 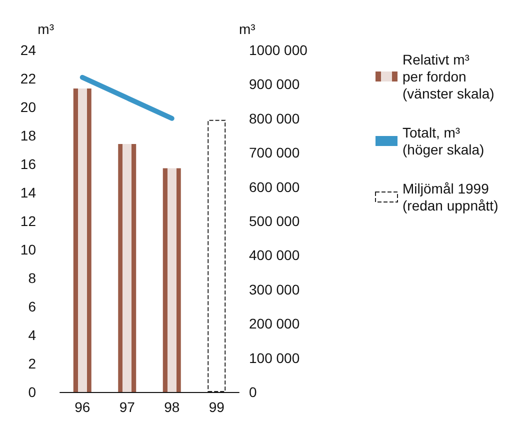 What do you see at coordinates (450, 197) in the screenshot?
I see `legend-label: Miljömål 1999 (redan uppnått)` at bounding box center [450, 197].